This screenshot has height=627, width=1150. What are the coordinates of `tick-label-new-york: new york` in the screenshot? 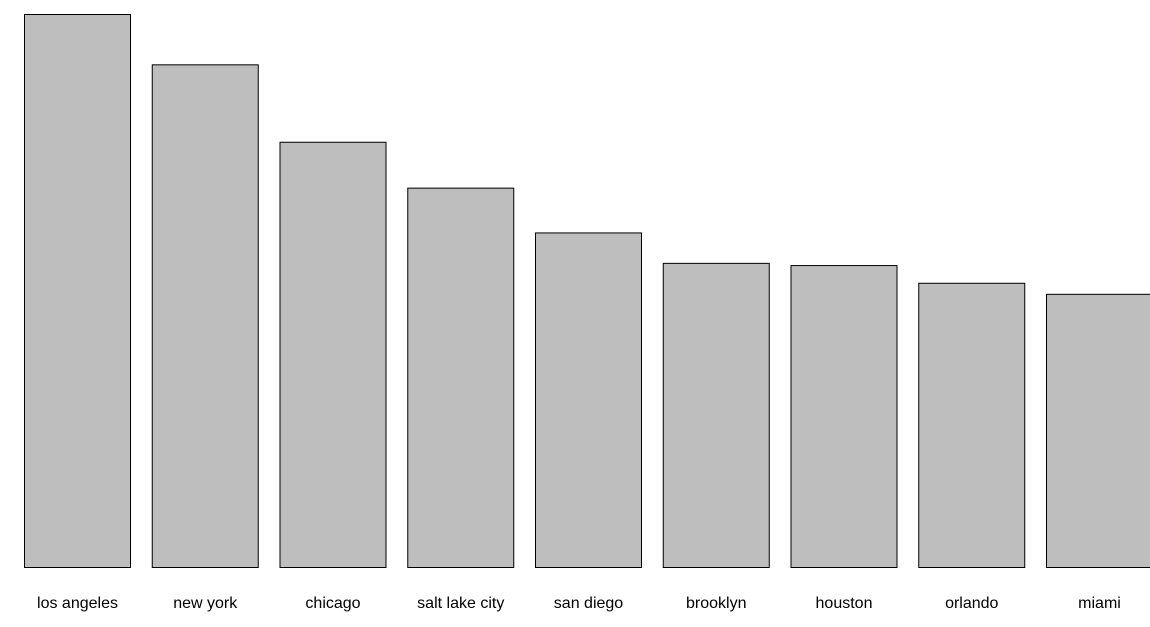 It's located at (205, 603).